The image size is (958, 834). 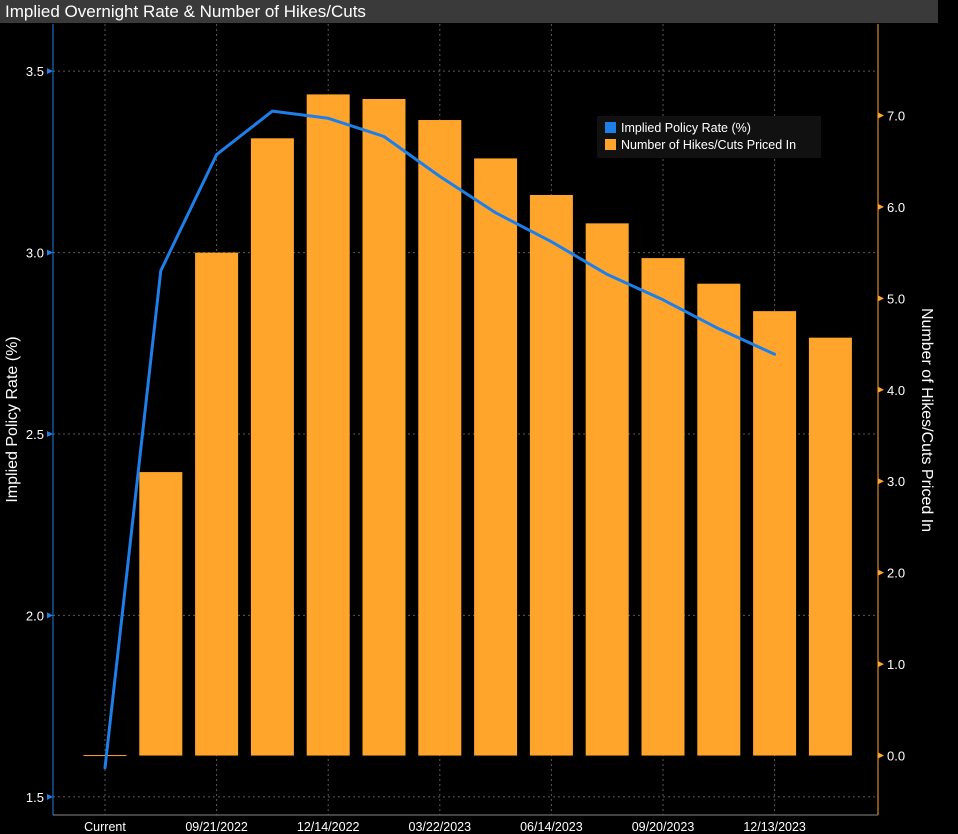 I want to click on x-tick-label: 12/13/2023, so click(x=774, y=827).